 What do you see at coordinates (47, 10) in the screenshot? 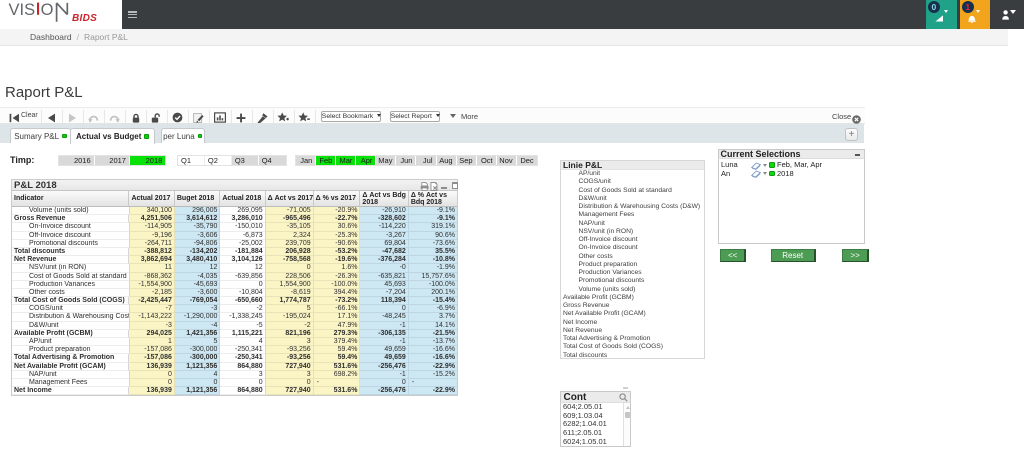
I see `svg-text: O` at bounding box center [47, 10].